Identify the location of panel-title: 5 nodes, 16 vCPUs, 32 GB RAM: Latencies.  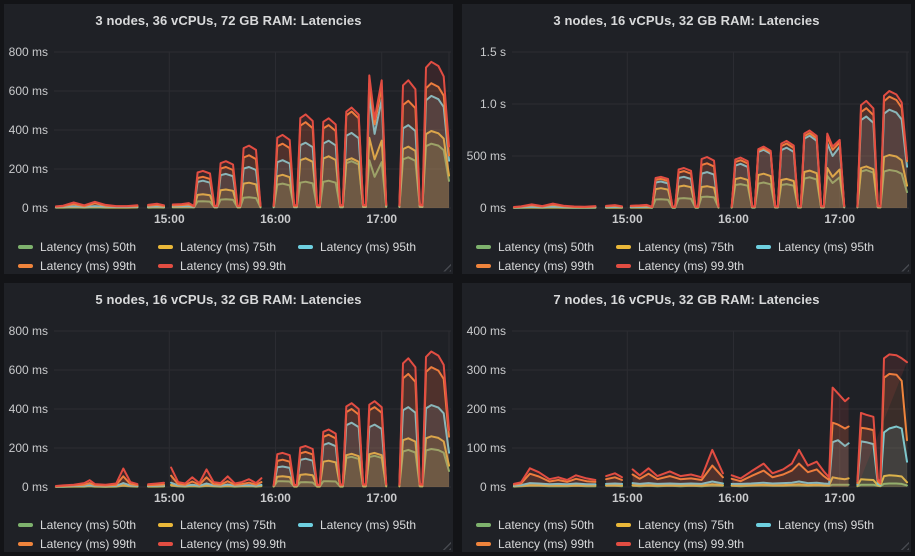
(228, 299).